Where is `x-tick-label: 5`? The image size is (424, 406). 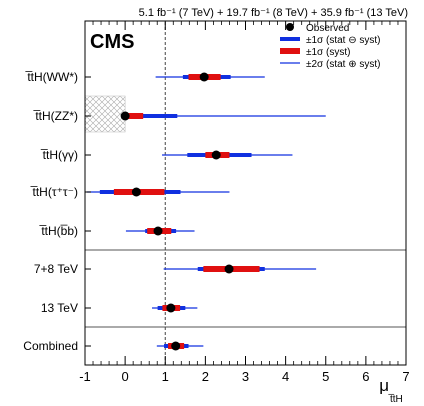 x-tick-label: 5 is located at coordinates (325, 376).